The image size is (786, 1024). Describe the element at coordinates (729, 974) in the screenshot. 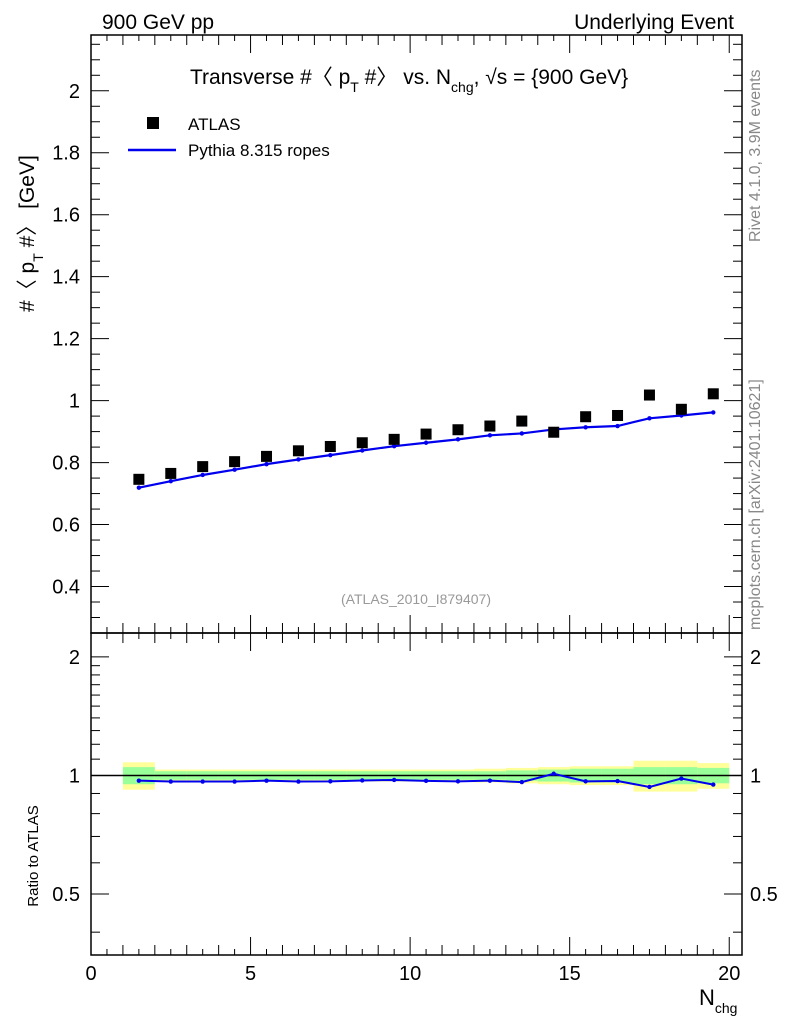

I see `x-tick-label: 20` at that location.